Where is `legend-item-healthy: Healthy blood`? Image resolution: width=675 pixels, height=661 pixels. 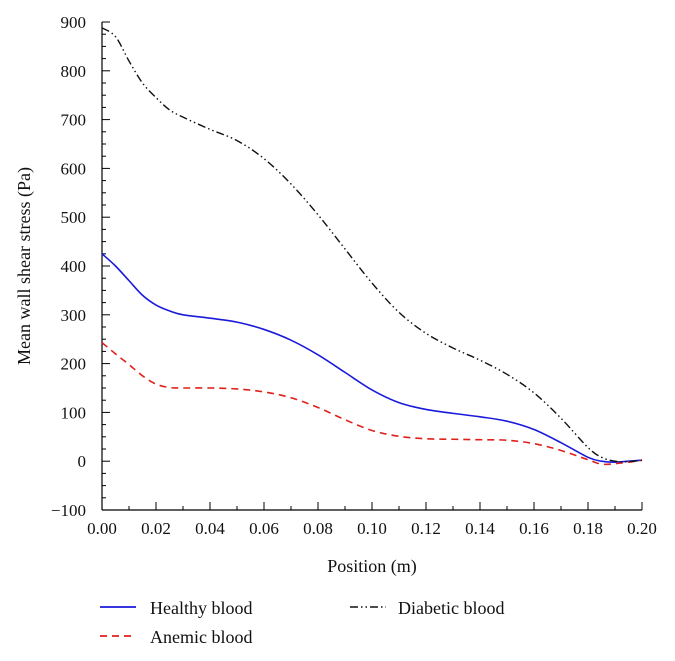 legend-item-healthy: Healthy blood is located at coordinates (176, 608).